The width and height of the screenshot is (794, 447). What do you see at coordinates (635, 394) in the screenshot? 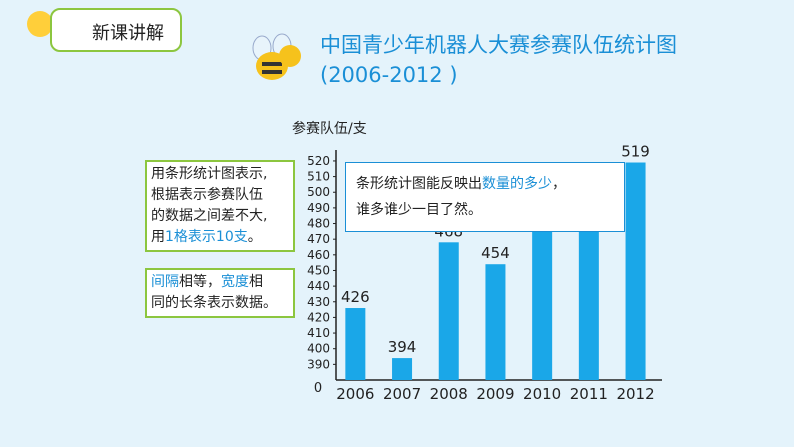
I see `x-tick-label: 2012` at bounding box center [635, 394].